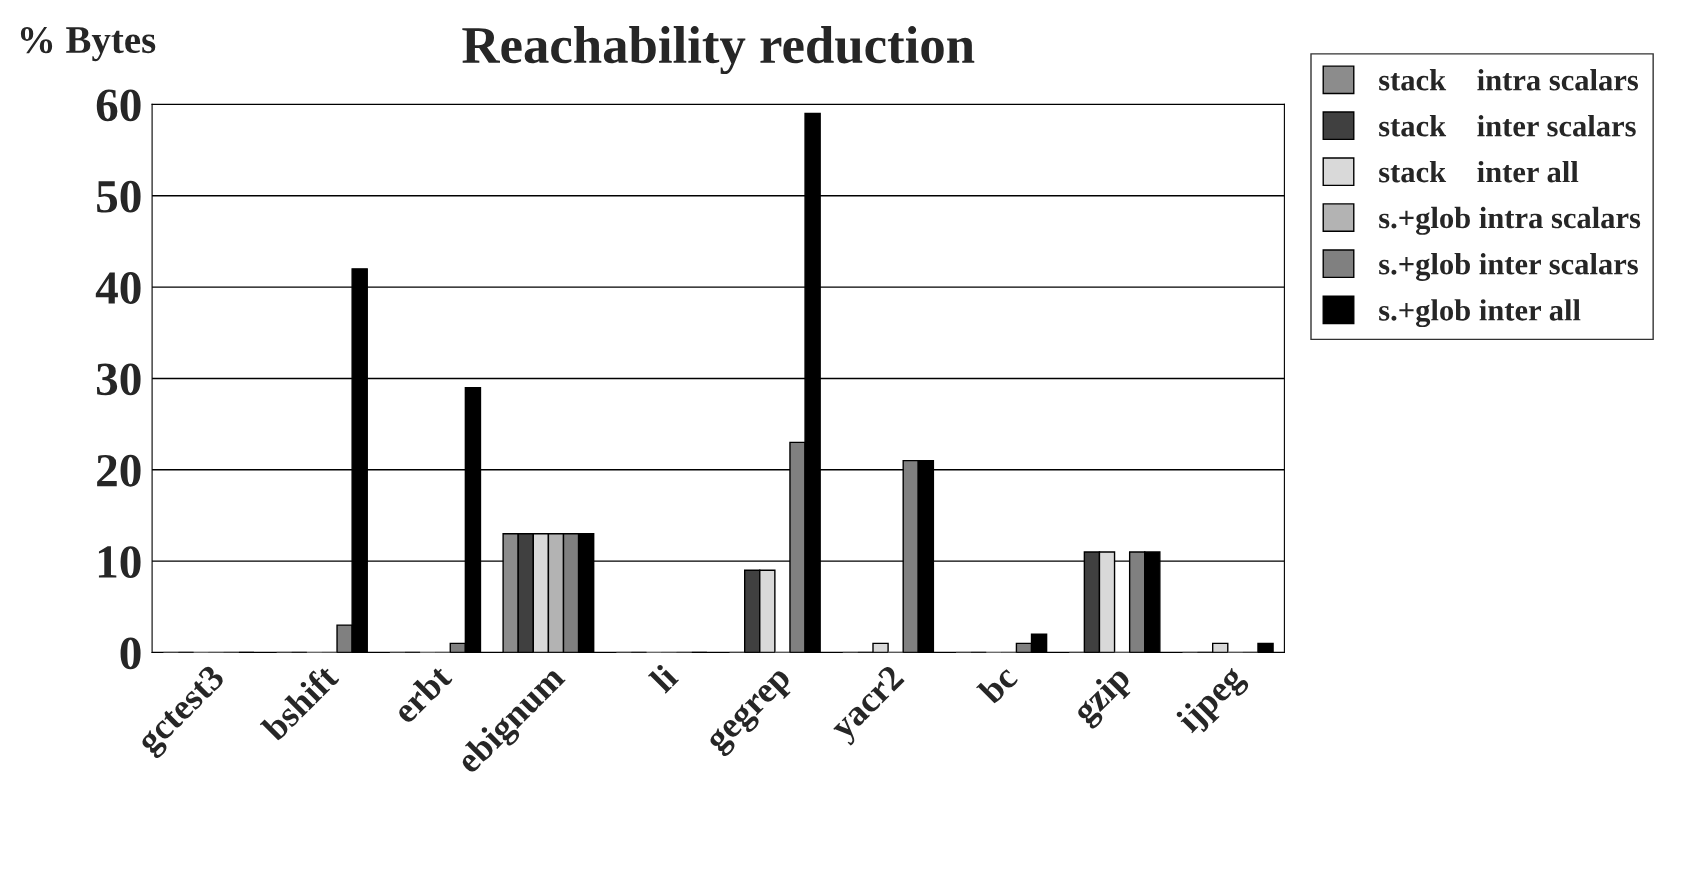 This screenshot has height=870, width=1690. I want to click on chart-title: Reachability reduction, so click(718, 50).